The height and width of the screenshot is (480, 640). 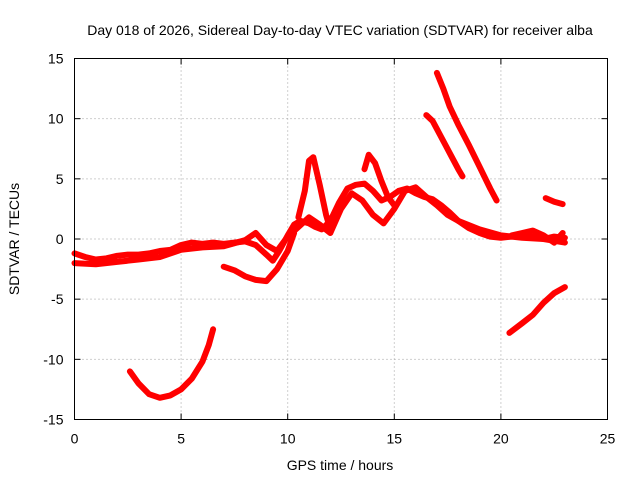 What do you see at coordinates (537, 236) in the screenshot?
I see `series-tail-21h` at bounding box center [537, 236].